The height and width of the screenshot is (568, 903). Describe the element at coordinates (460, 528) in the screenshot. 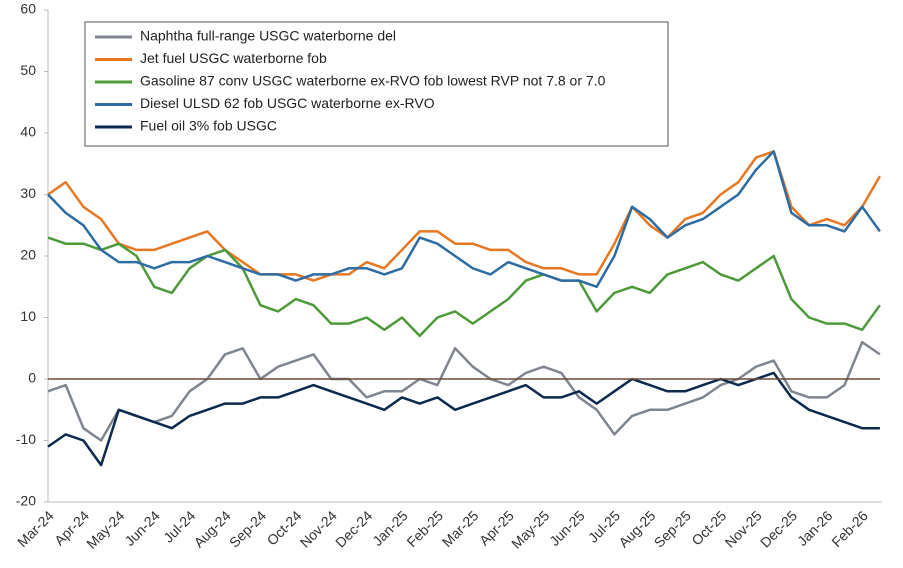

I see `x-tick-label: Mar-25` at that location.